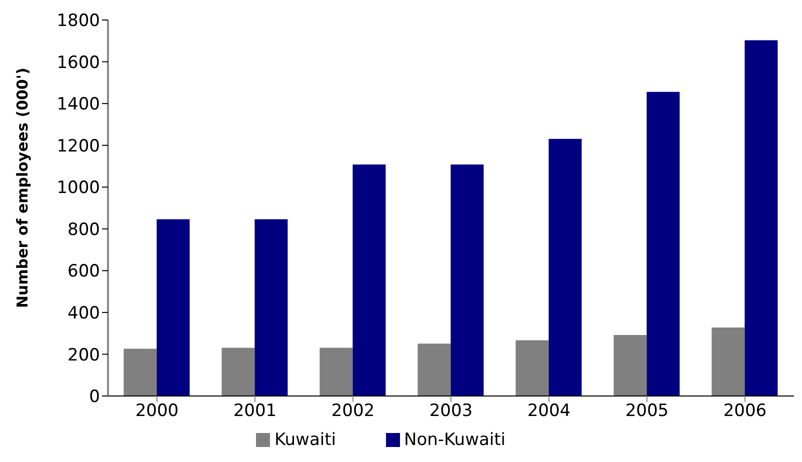  I want to click on x-tick-label: 2005, so click(647, 411).